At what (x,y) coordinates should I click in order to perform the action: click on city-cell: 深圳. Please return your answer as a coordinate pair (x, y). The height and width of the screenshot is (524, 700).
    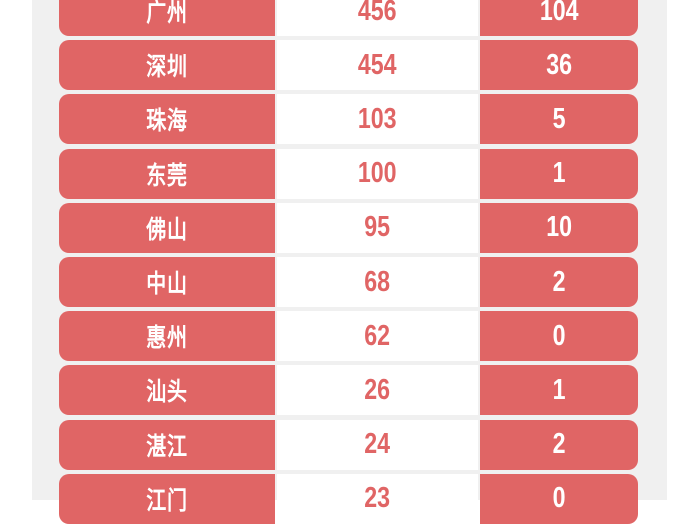
    Looking at the image, I should click on (167, 65).